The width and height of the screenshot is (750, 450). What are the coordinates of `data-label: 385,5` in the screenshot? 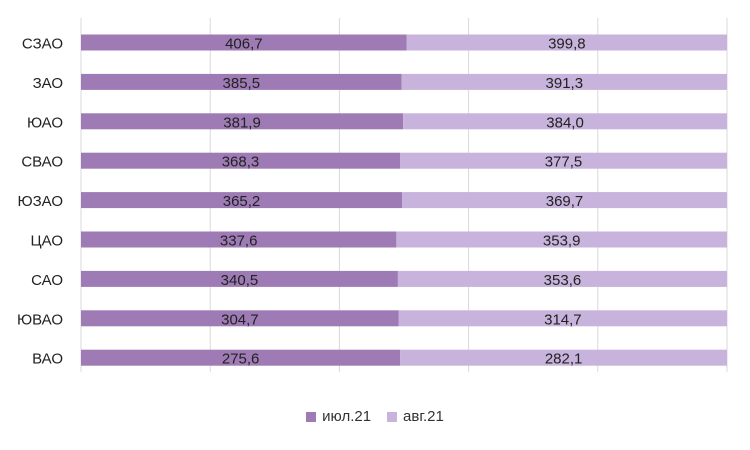 It's located at (242, 83).